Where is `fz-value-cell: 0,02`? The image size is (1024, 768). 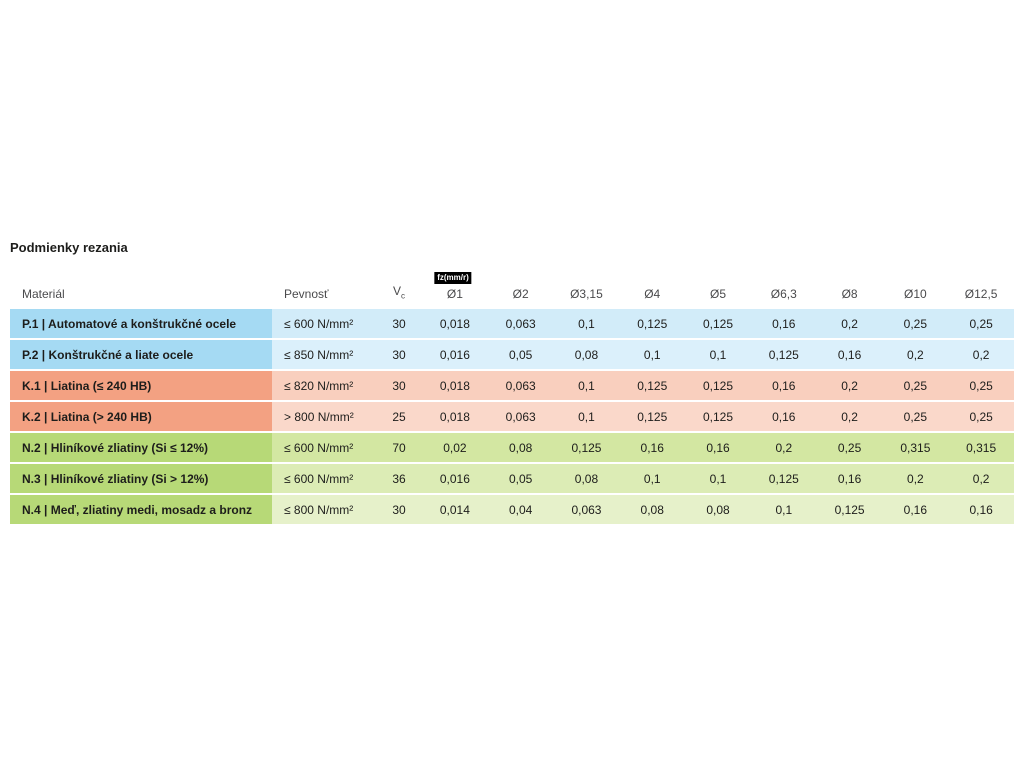 fz-value-cell: 0,02 is located at coordinates (455, 448).